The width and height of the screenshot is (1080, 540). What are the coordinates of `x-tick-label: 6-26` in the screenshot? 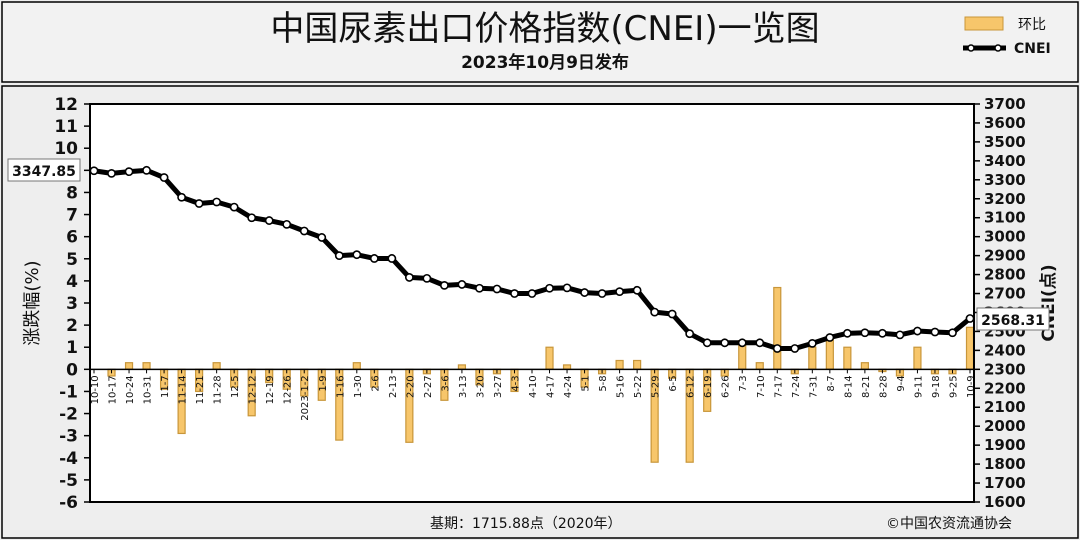 It's located at (726, 386).